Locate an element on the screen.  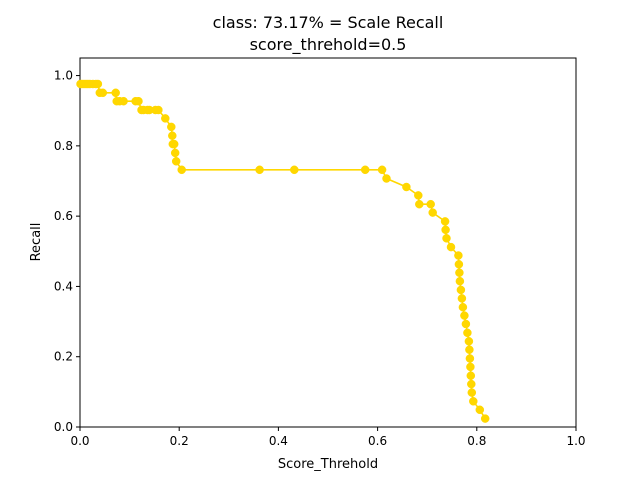
x-tick-label: 1.0 is located at coordinates (575, 441).